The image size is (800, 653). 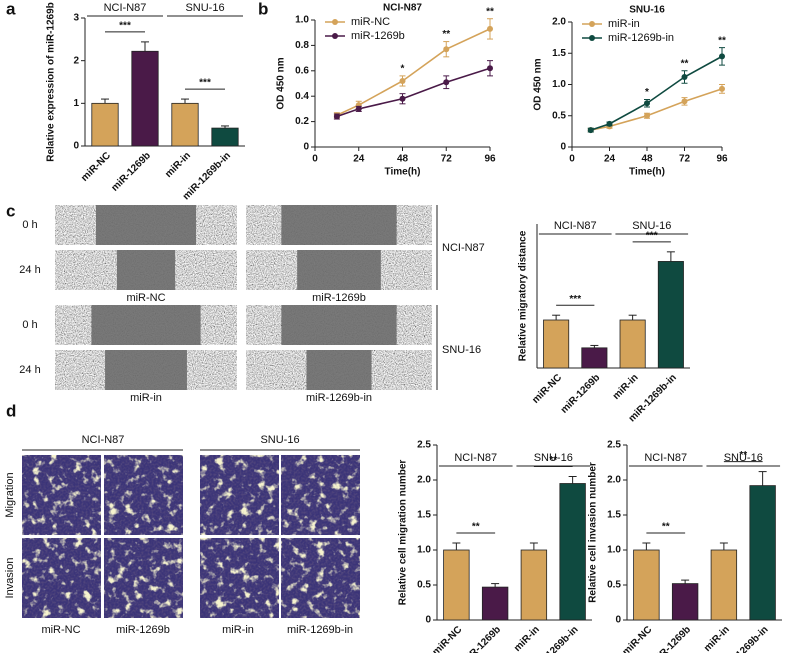 What do you see at coordinates (11, 9) in the screenshot?
I see `panel-label: a` at bounding box center [11, 9].